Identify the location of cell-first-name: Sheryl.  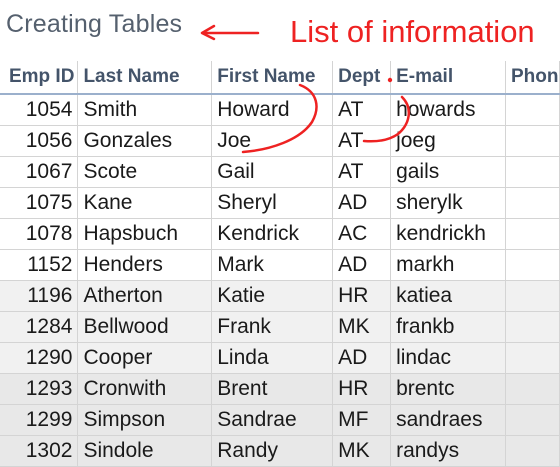
(272, 203).